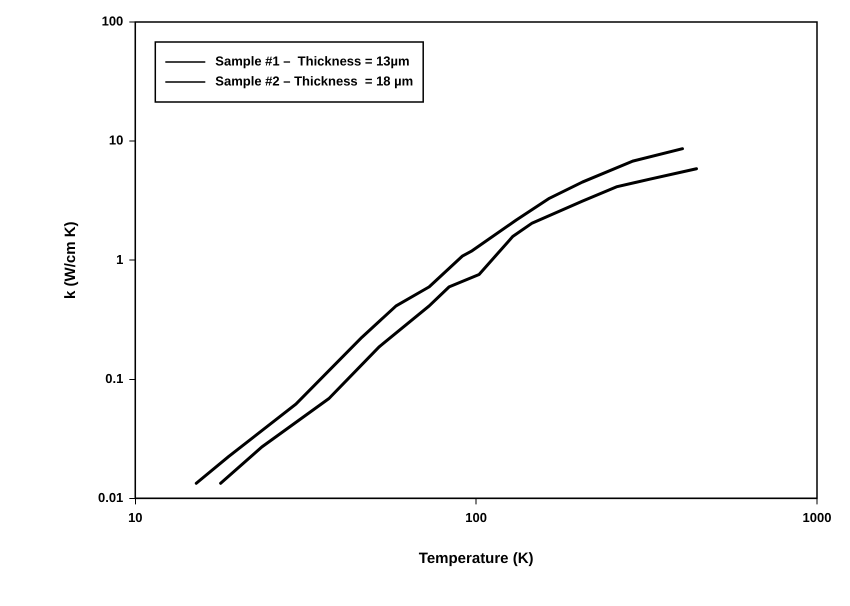  Describe the element at coordinates (116, 140) in the screenshot. I see `y-tick-label: 10` at that location.